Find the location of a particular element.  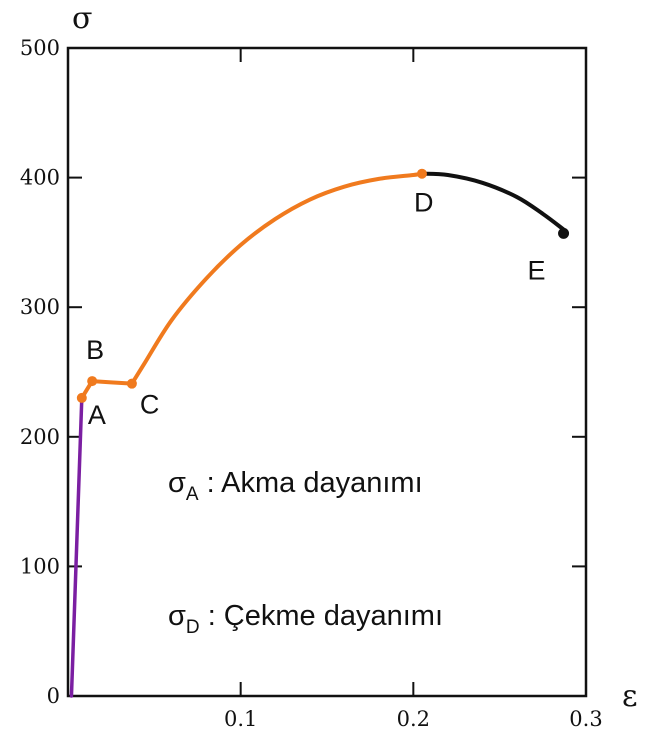

annotation-text: : Çekme dayanımı is located at coordinates (321, 616).